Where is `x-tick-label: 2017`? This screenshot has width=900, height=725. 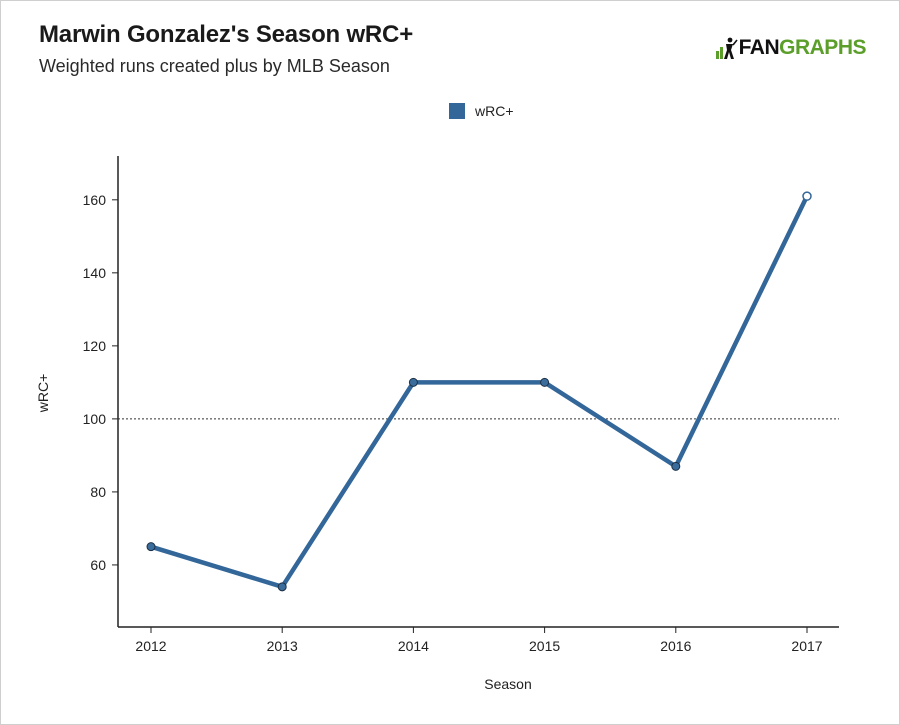 x-tick-label: 2017 is located at coordinates (806, 646).